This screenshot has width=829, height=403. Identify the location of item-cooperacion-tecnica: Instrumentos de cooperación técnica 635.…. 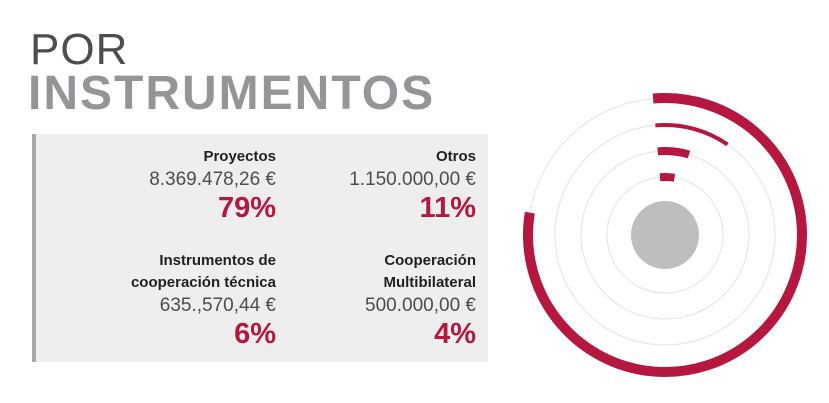
(146, 300).